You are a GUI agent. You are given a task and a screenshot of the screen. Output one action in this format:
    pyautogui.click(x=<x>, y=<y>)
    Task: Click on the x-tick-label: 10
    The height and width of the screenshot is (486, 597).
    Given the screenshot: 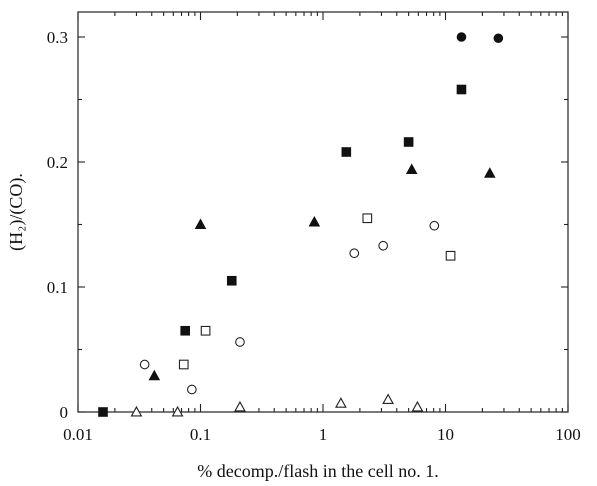 What is the action you would take?
    pyautogui.click(x=445, y=434)
    